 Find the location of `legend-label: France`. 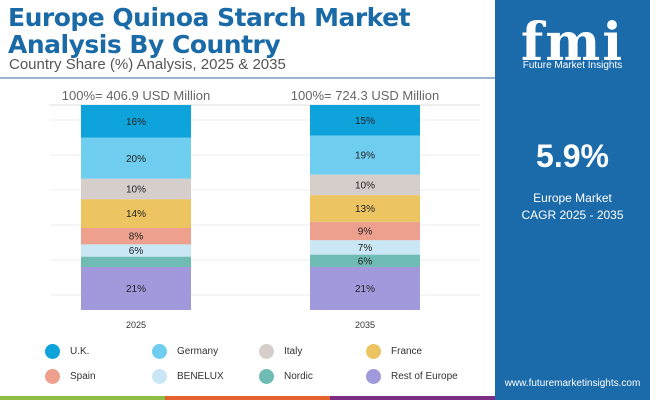

legend-label: France is located at coordinates (407, 351).